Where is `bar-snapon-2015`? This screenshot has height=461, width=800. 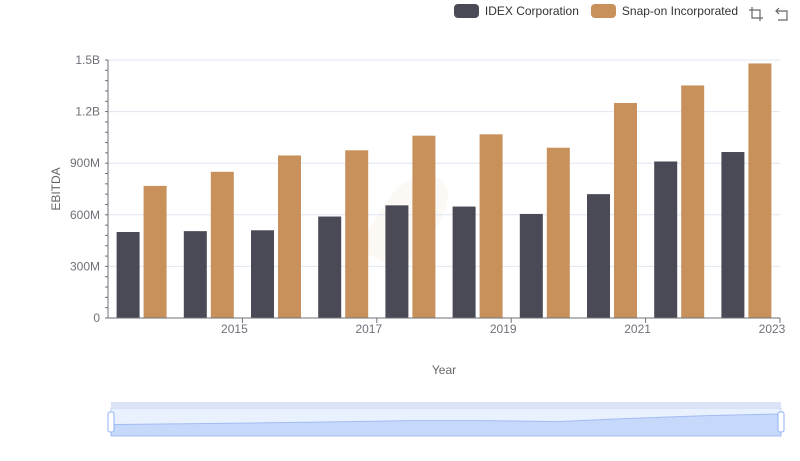
bar-snapon-2015 is located at coordinates (222, 244).